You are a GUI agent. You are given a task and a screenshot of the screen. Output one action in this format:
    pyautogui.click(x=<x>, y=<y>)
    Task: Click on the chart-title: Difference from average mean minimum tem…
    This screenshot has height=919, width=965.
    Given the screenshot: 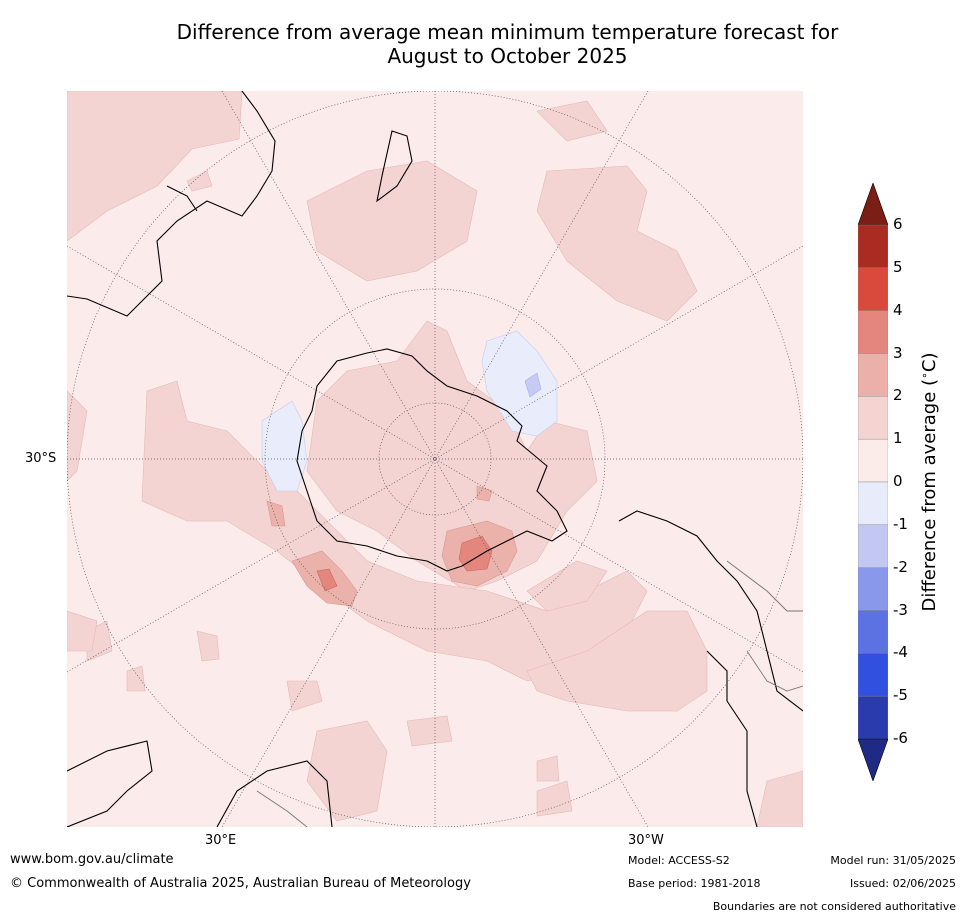 What is the action you would take?
    pyautogui.click(x=507, y=44)
    